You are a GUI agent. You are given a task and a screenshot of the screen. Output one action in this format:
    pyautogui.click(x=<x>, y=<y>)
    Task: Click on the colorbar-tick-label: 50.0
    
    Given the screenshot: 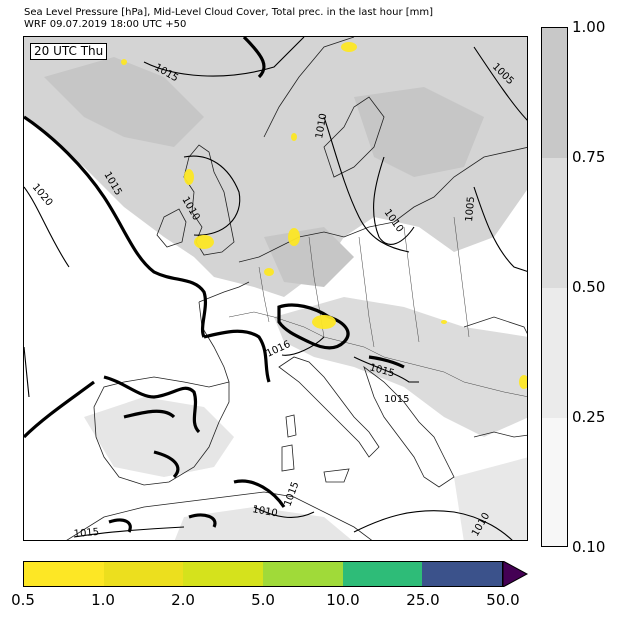 What is the action you would take?
    pyautogui.click(x=503, y=600)
    